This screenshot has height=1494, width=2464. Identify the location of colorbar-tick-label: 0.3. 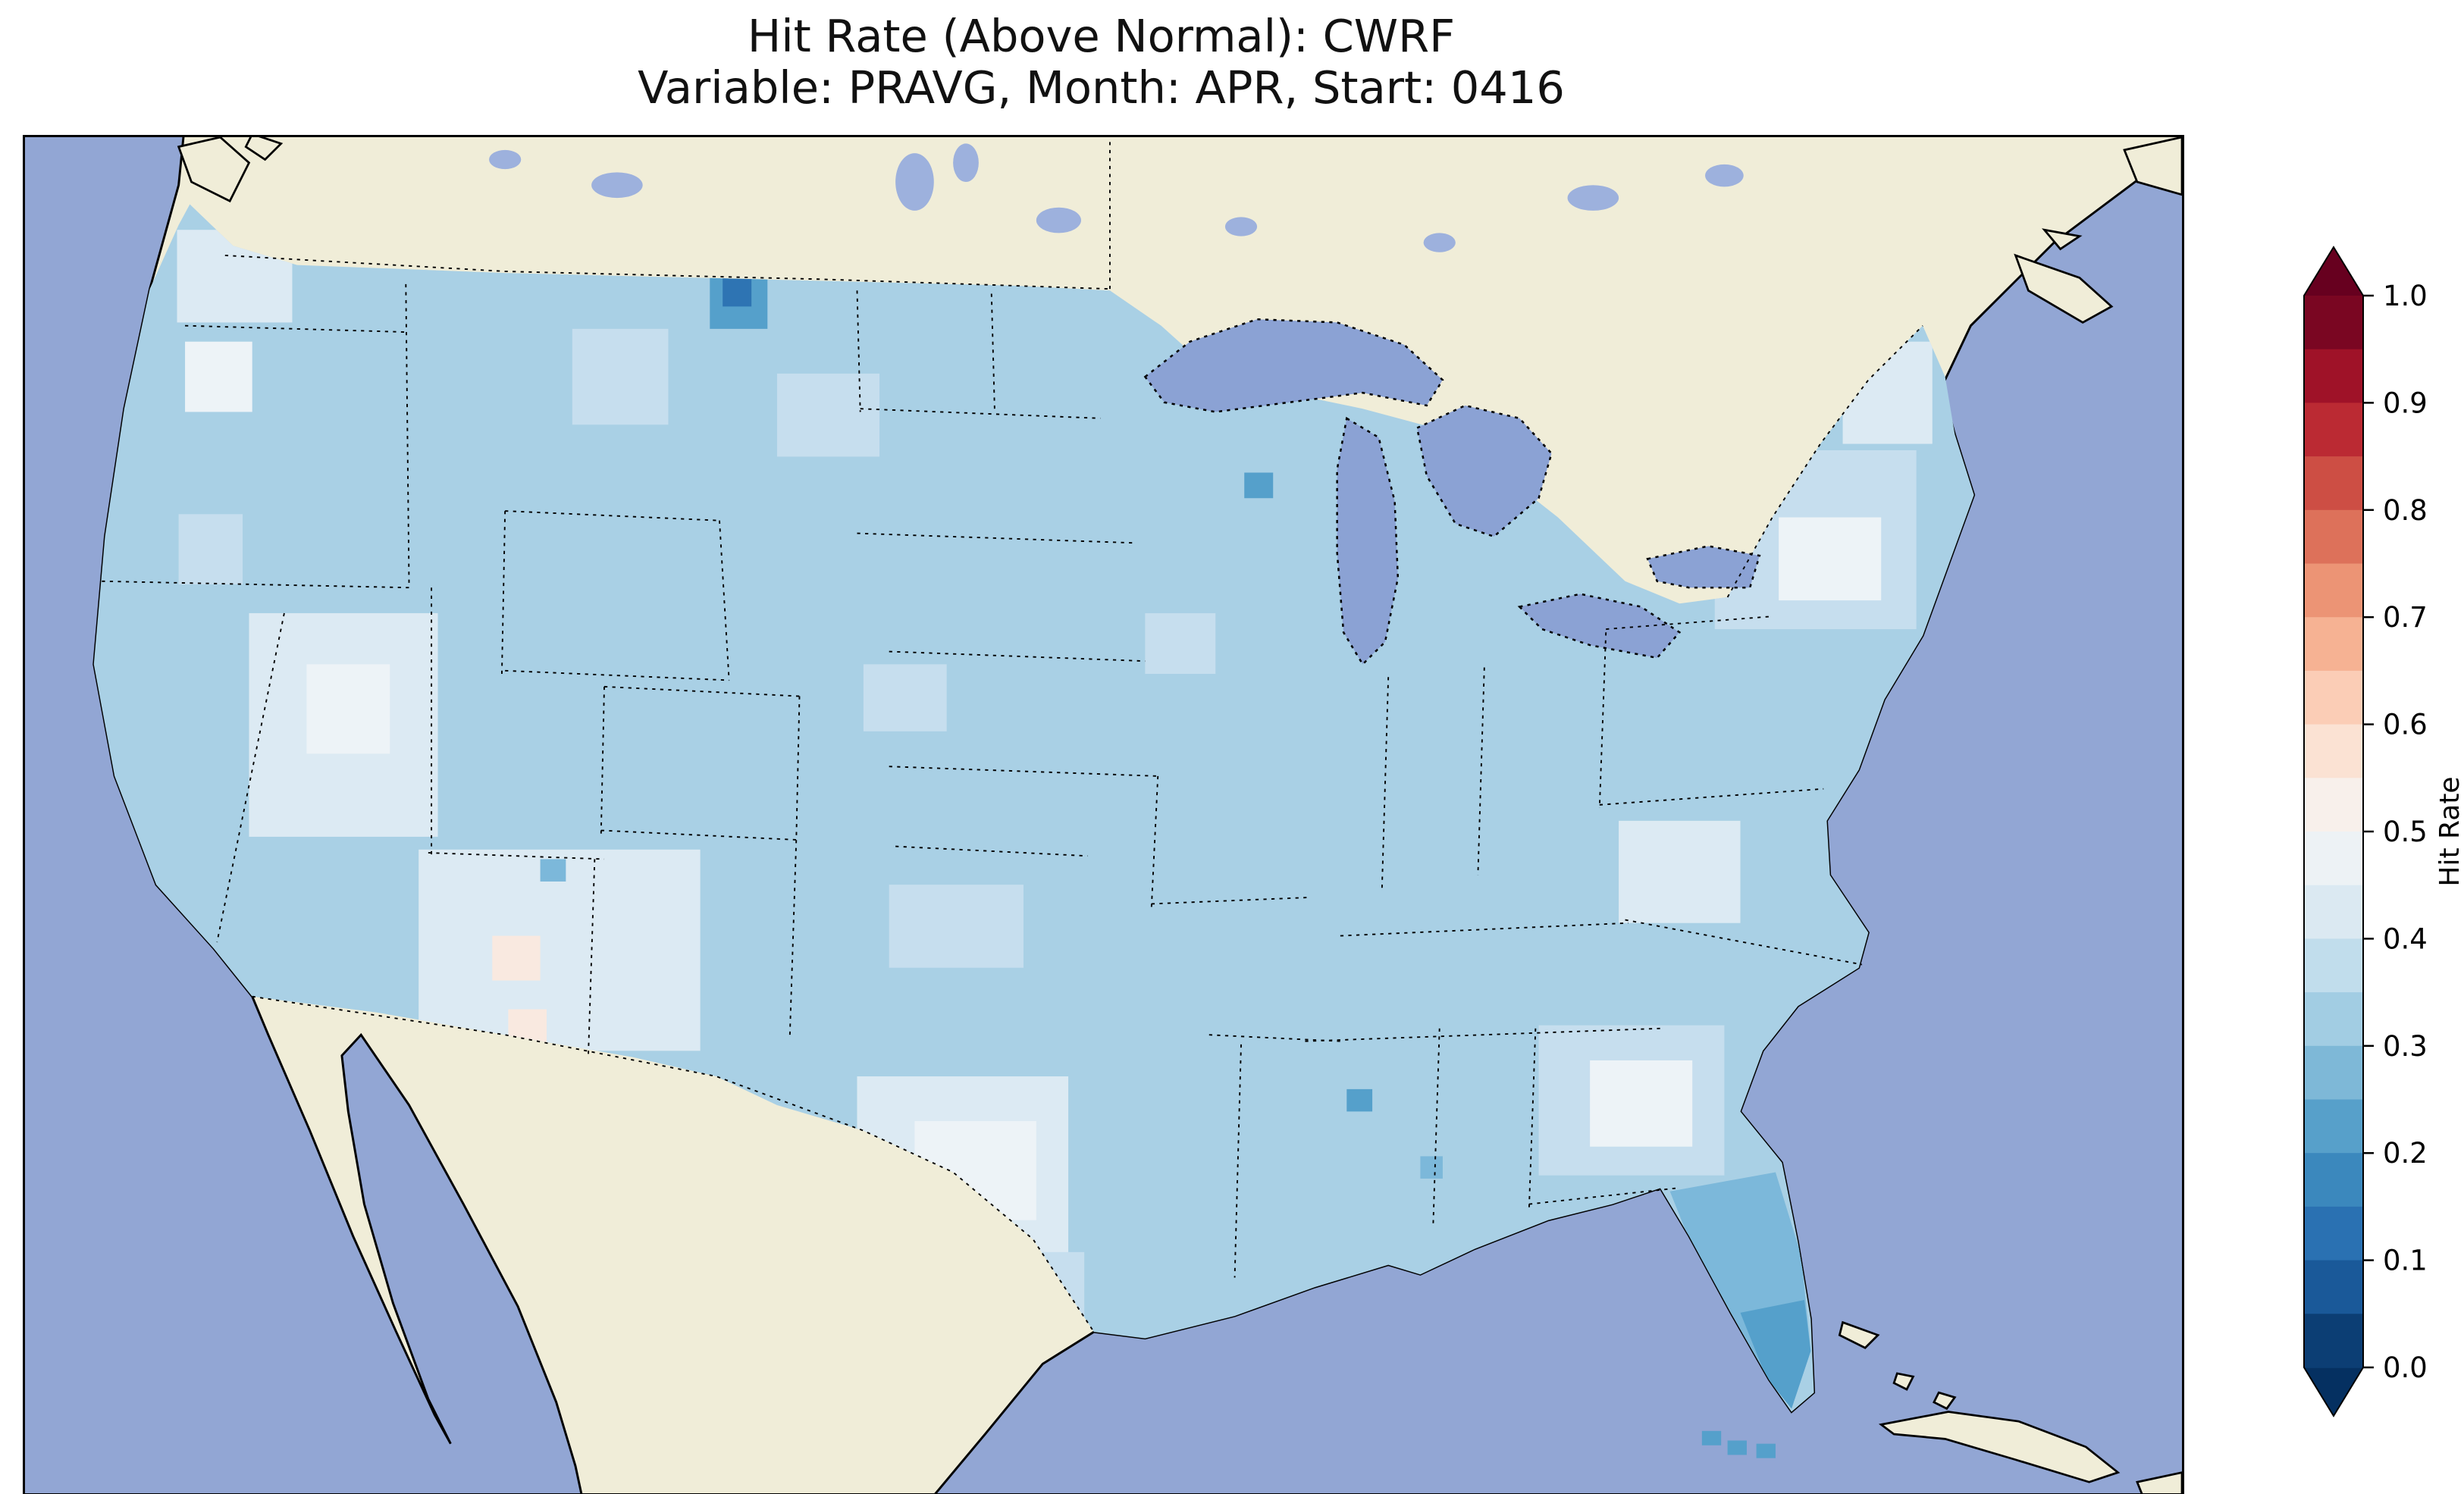
(2405, 1046).